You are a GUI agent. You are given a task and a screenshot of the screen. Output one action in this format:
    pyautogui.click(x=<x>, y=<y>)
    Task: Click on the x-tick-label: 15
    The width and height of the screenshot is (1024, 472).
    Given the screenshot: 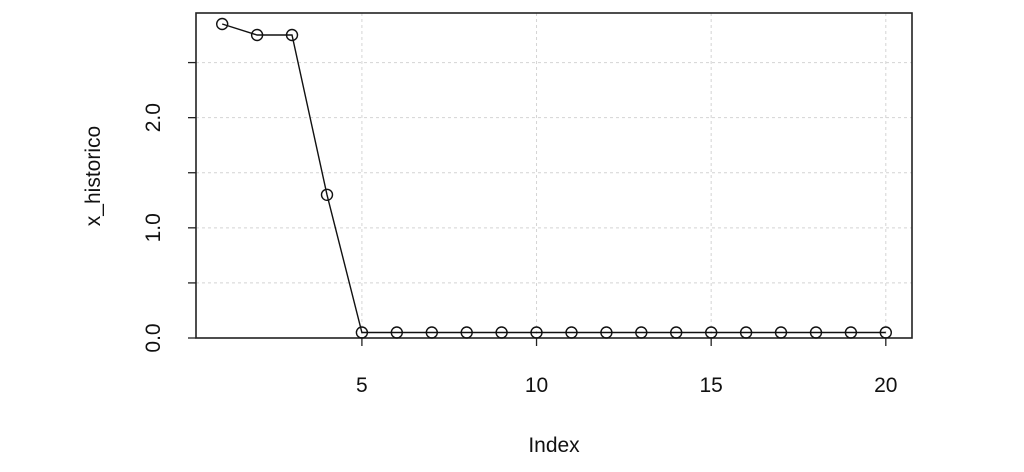 What is the action you would take?
    pyautogui.click(x=710, y=385)
    